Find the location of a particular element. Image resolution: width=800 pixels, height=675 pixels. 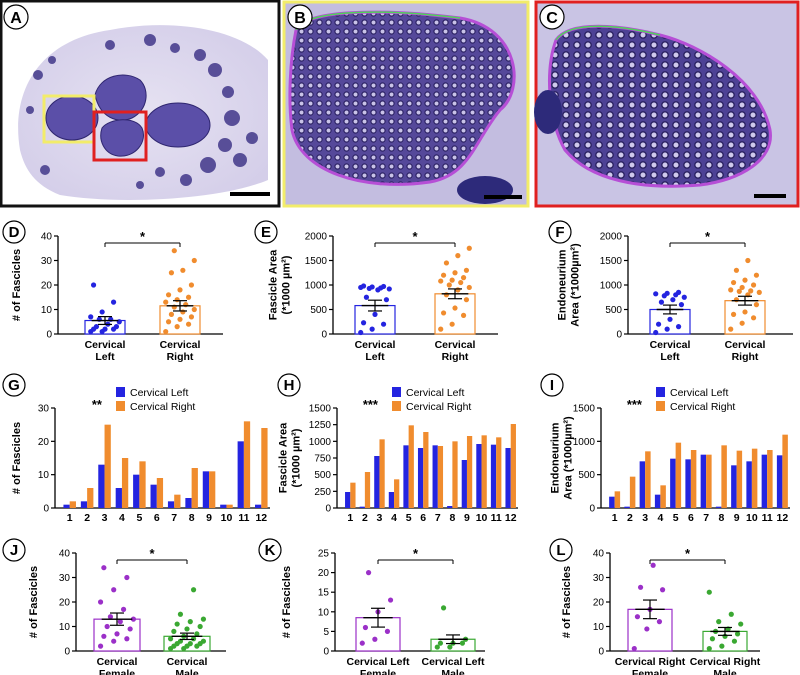

panel-letter-d: D is located at coordinates (14, 232).